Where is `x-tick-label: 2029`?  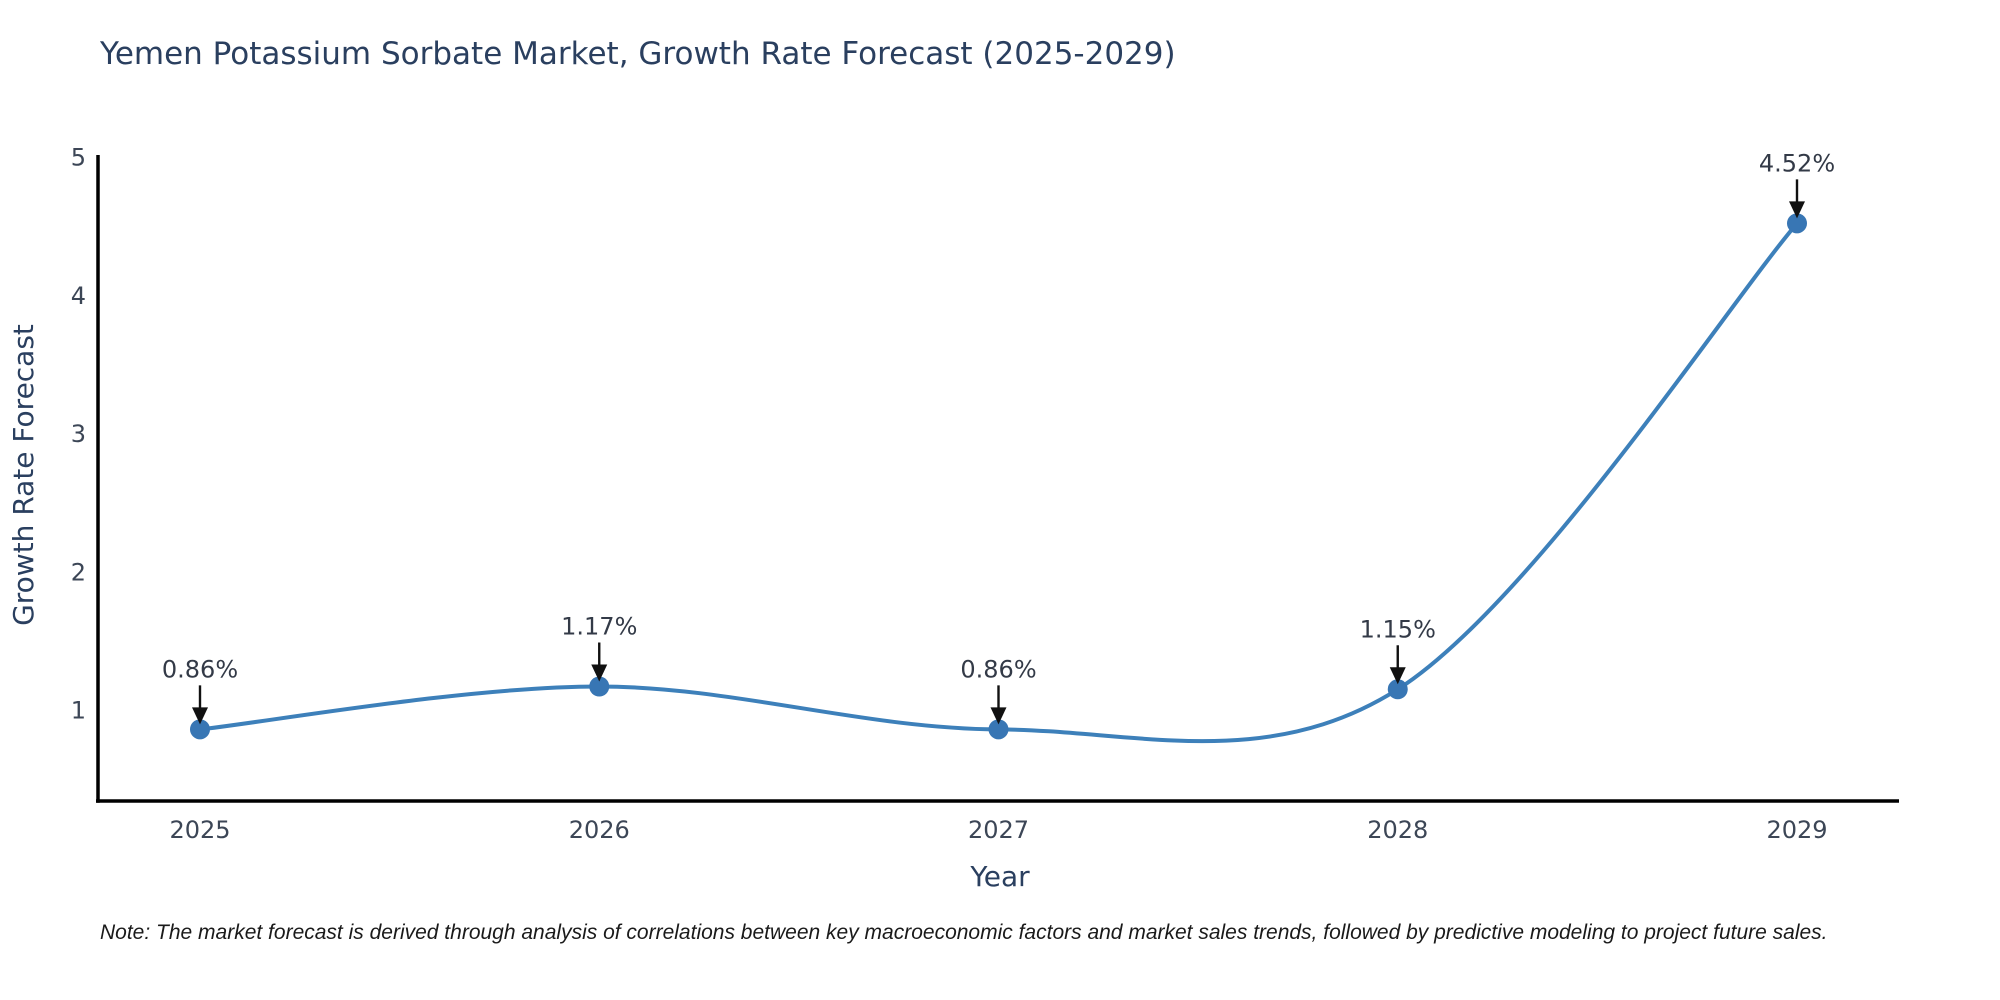 x-tick-label: 2029 is located at coordinates (1796, 830).